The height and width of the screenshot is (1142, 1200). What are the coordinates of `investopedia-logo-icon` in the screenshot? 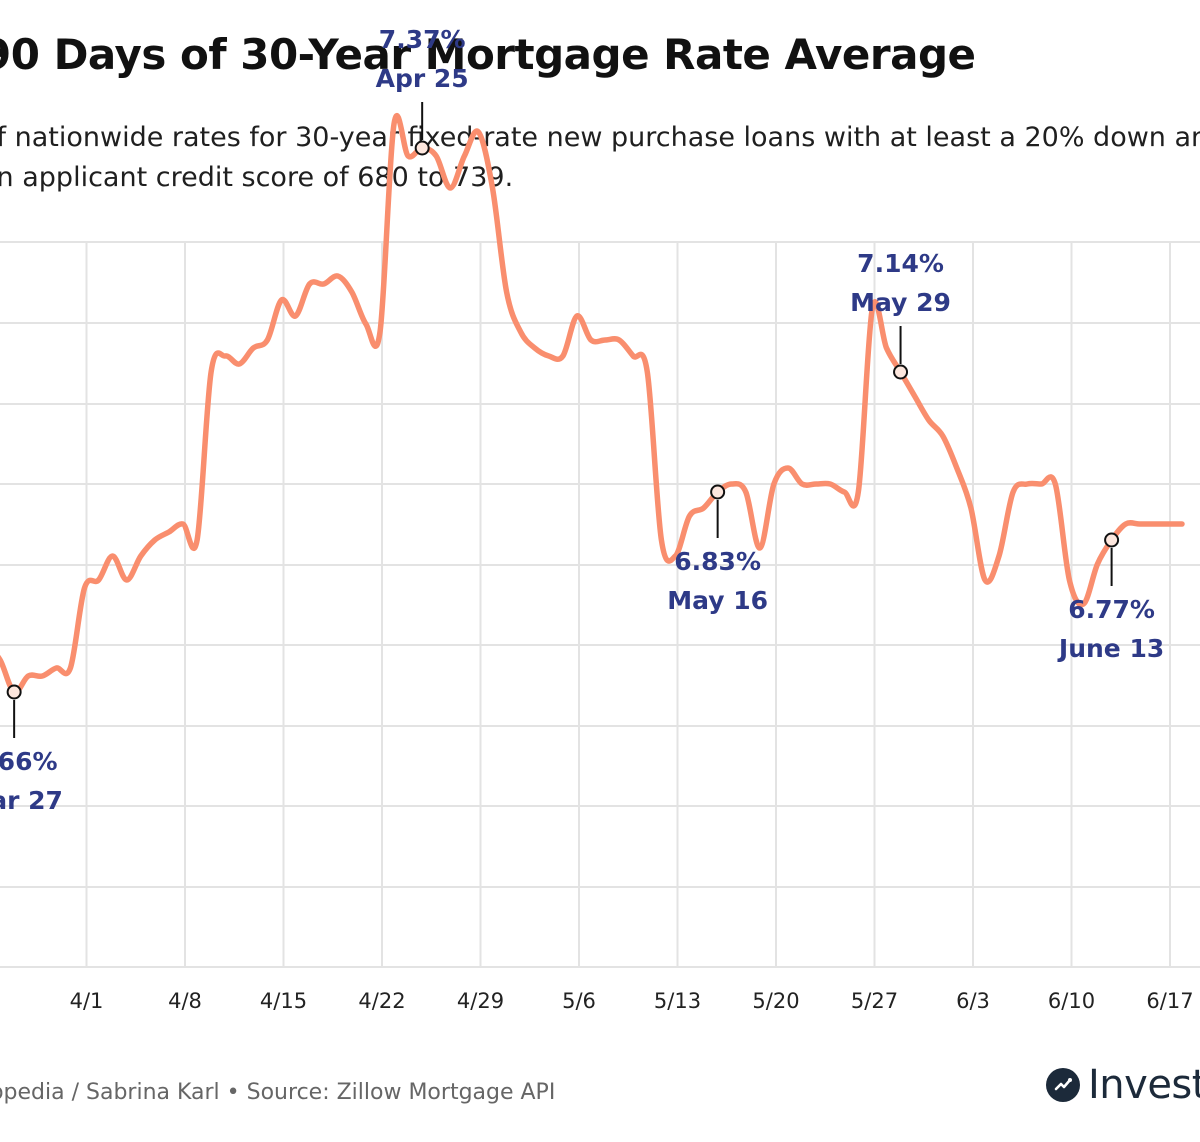 It's located at (1063, 1085).